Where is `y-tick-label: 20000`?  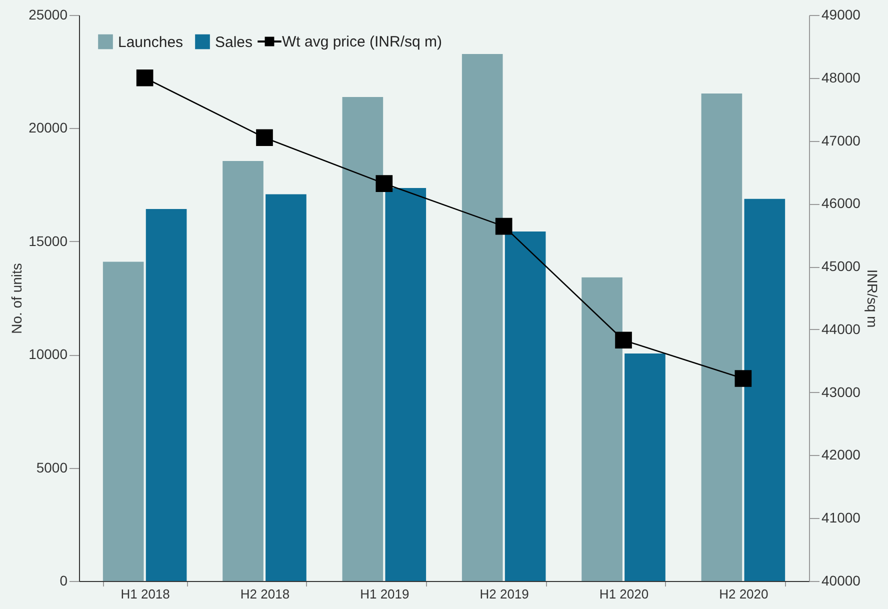 y-tick-label: 20000 is located at coordinates (48, 128).